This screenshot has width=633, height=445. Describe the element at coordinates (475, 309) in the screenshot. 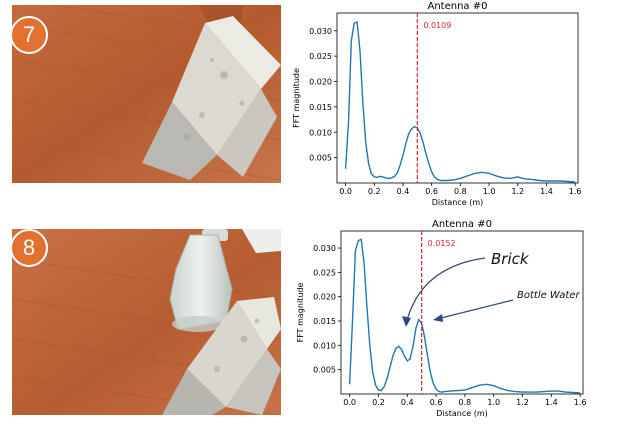

I see `annotation-bottle-arrow` at that location.